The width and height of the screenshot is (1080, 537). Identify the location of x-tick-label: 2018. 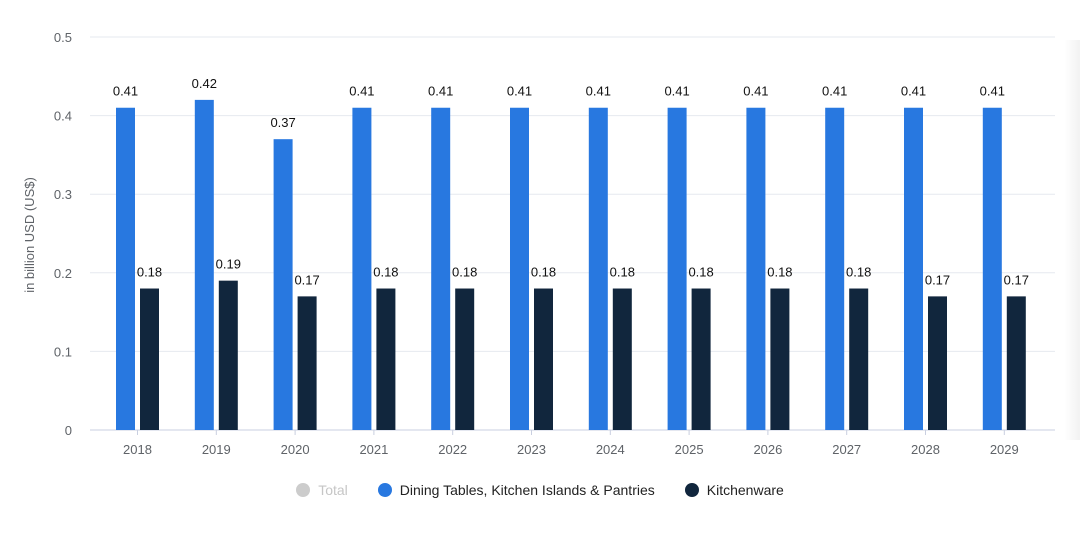
(137, 449).